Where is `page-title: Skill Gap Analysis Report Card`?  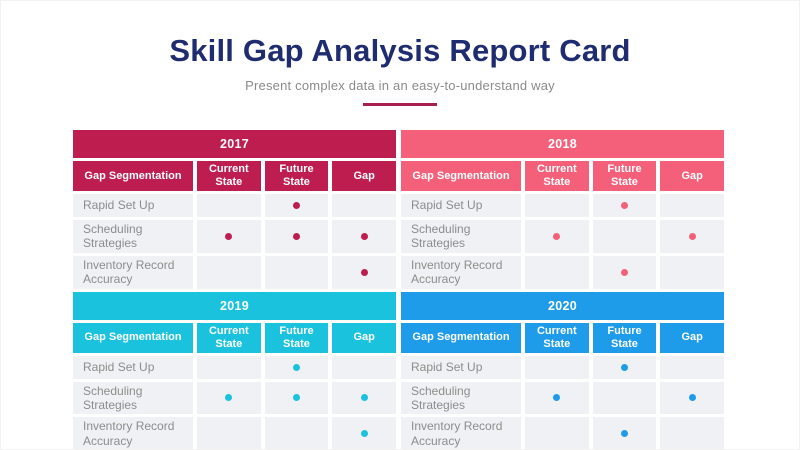
page-title: Skill Gap Analysis Report Card is located at coordinates (400, 50).